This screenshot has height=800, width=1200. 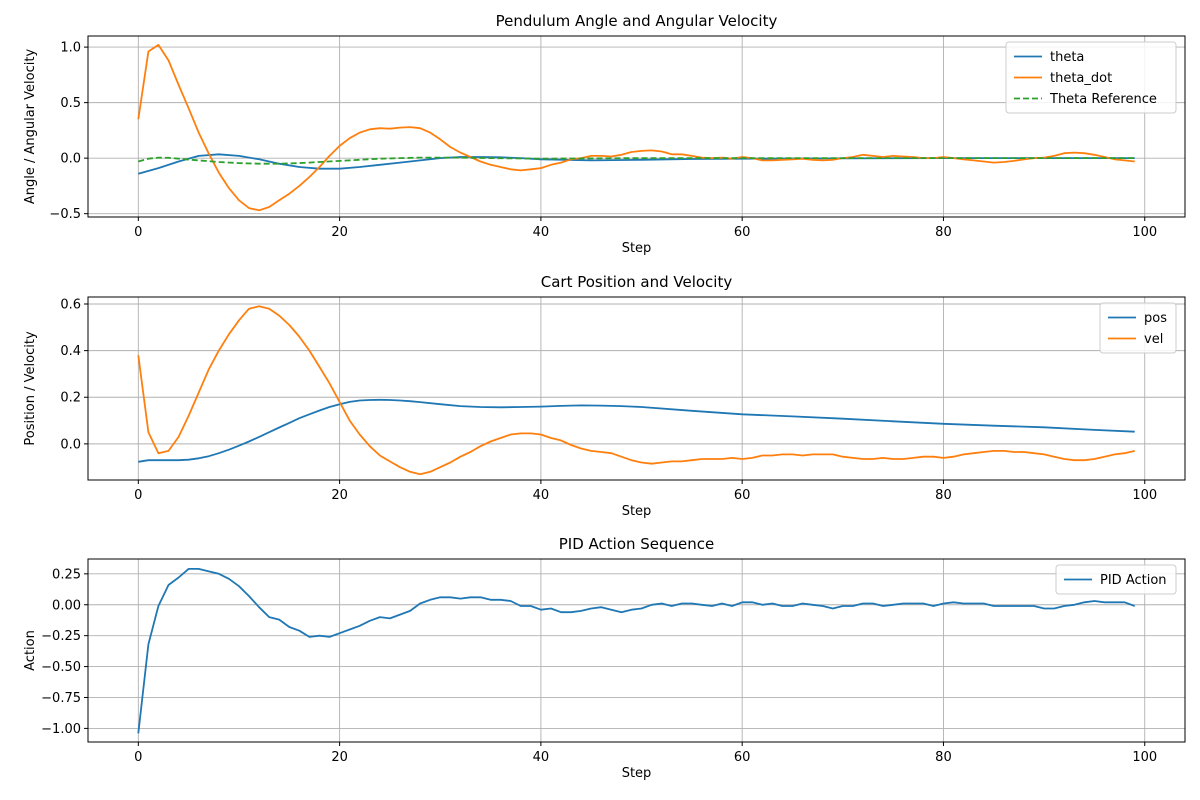 I want to click on y-tick-label: −0.25, so click(x=61, y=636).